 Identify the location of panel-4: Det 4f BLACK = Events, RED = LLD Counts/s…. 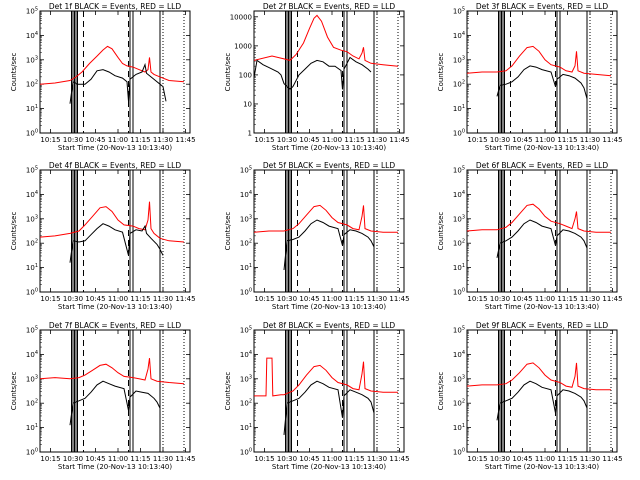
(103, 236).